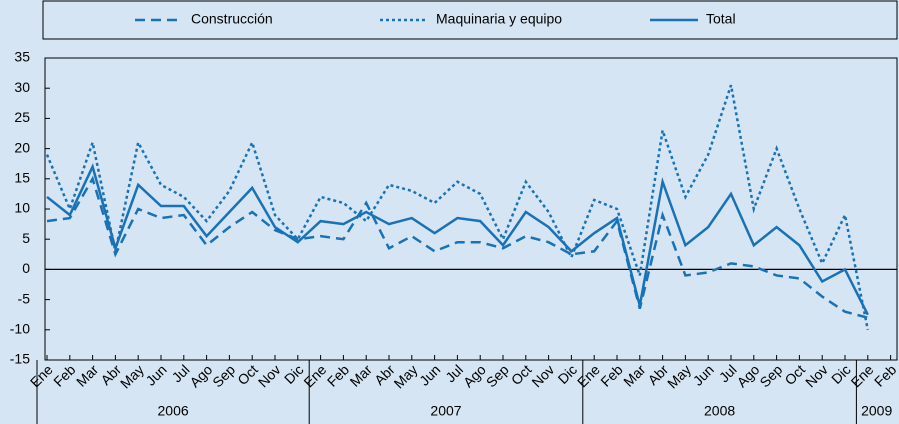 Image resolution: width=899 pixels, height=424 pixels. Describe the element at coordinates (20, 359) in the screenshot. I see `y-tick-label: -15` at that location.